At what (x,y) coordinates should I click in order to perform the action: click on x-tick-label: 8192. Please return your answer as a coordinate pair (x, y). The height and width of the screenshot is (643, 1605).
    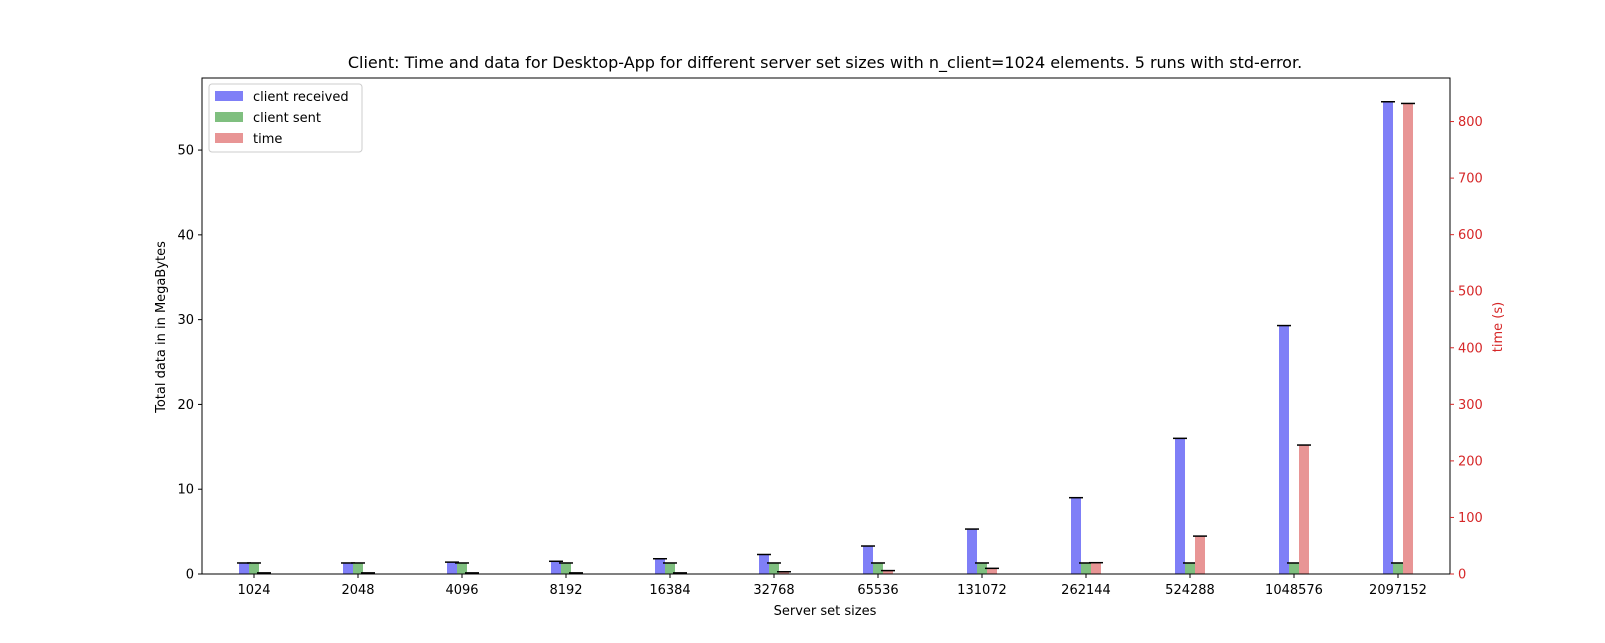
    Looking at the image, I should click on (565, 590).